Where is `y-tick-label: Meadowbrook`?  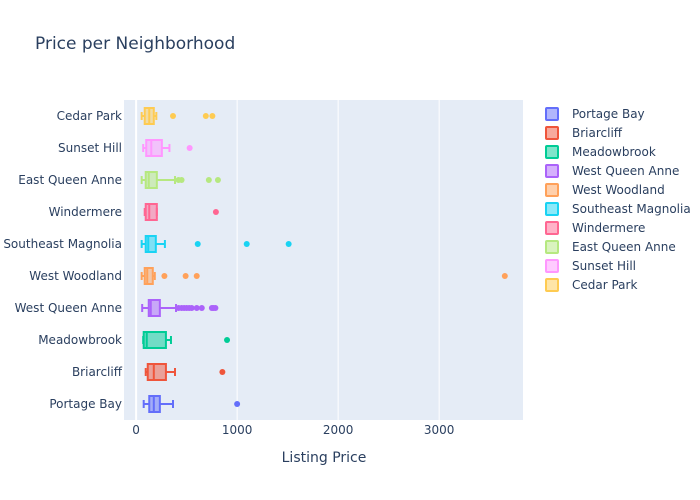 y-tick-label: Meadowbrook is located at coordinates (80, 340).